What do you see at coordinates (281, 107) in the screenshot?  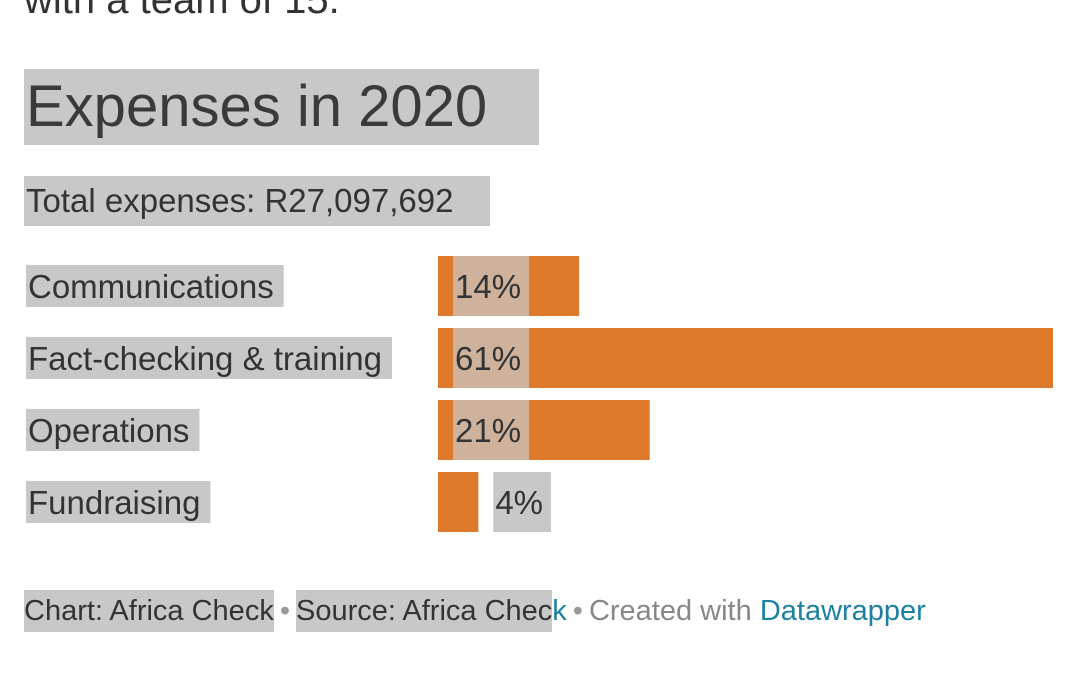 I see `chart-title: Expenses in 2020` at bounding box center [281, 107].